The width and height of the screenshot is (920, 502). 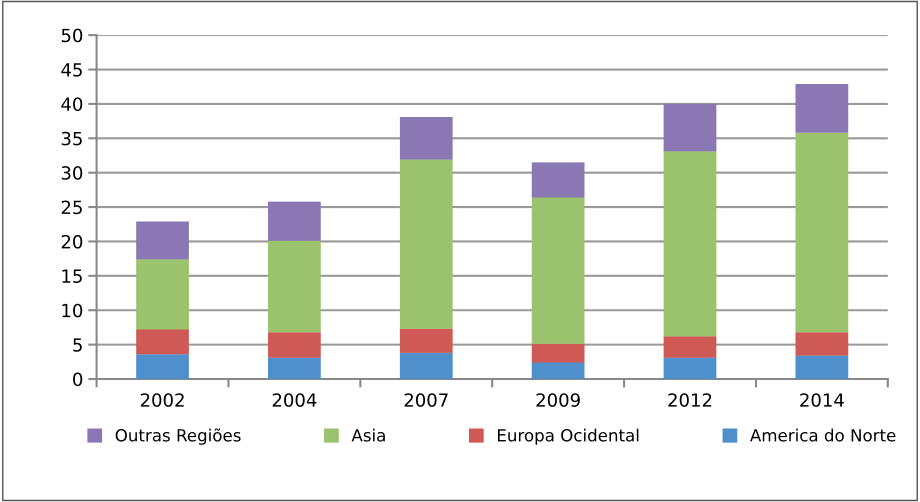 I want to click on y-tick-label: 30, so click(x=72, y=173).